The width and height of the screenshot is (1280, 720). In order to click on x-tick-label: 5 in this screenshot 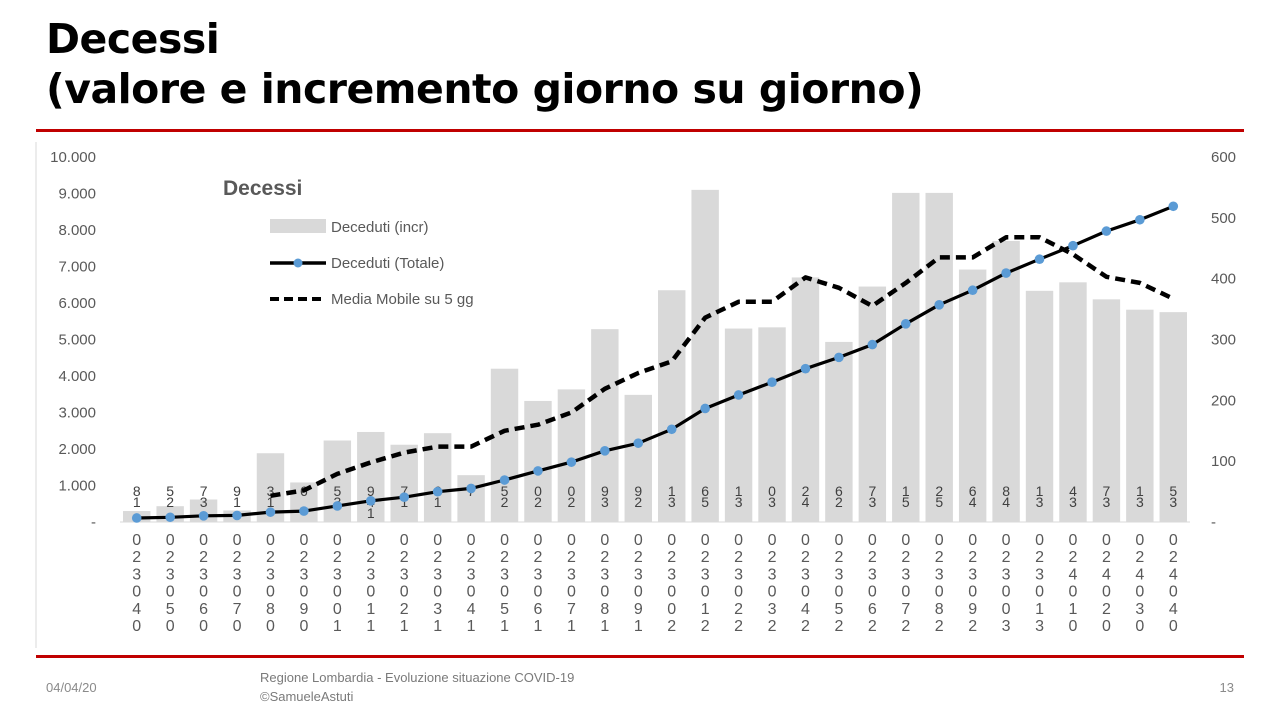, I will do `click(170, 609)`.